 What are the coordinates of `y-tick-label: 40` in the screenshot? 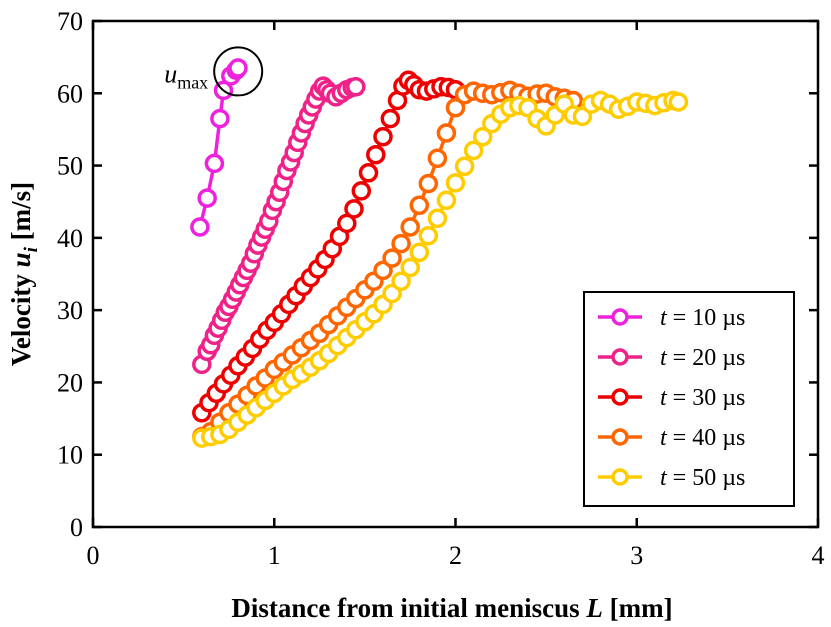 It's located at (70, 238).